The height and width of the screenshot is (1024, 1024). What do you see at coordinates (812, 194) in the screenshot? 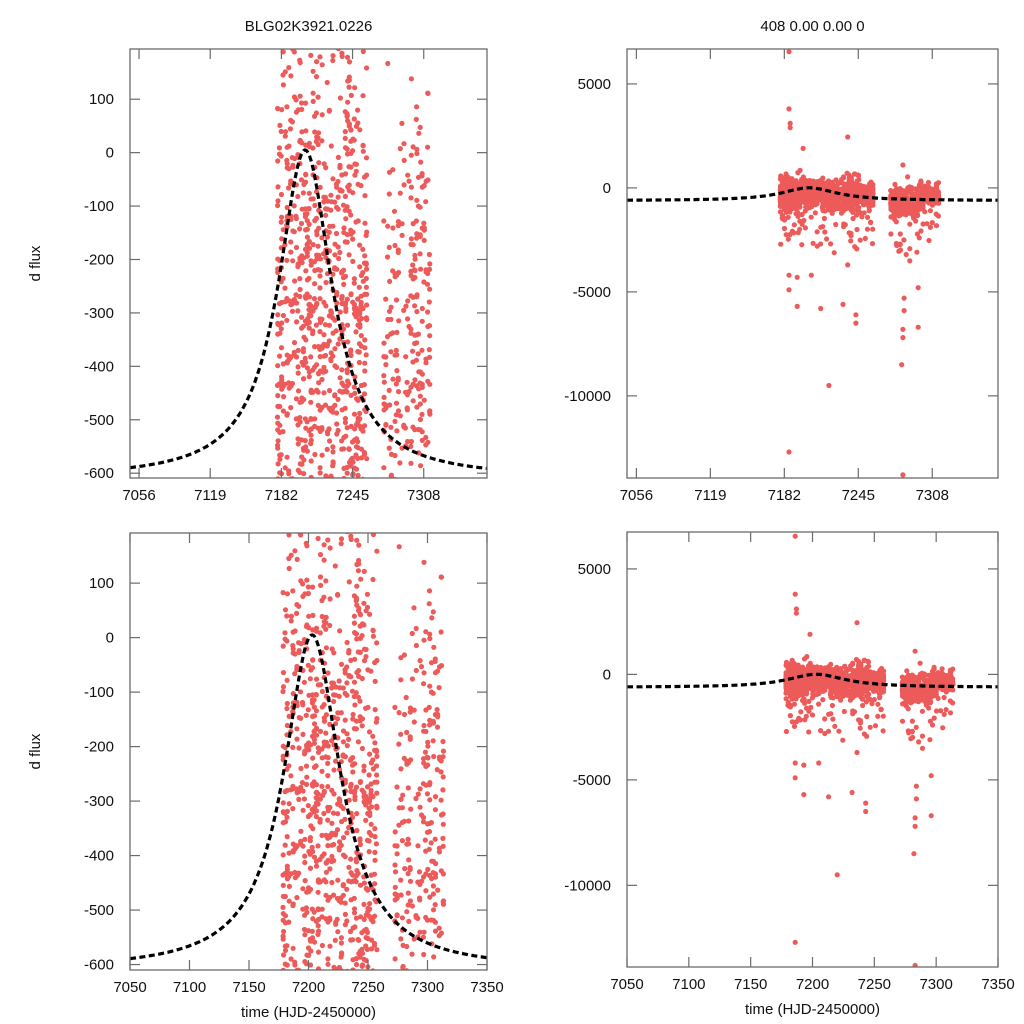
I see `model-curve` at bounding box center [812, 194].